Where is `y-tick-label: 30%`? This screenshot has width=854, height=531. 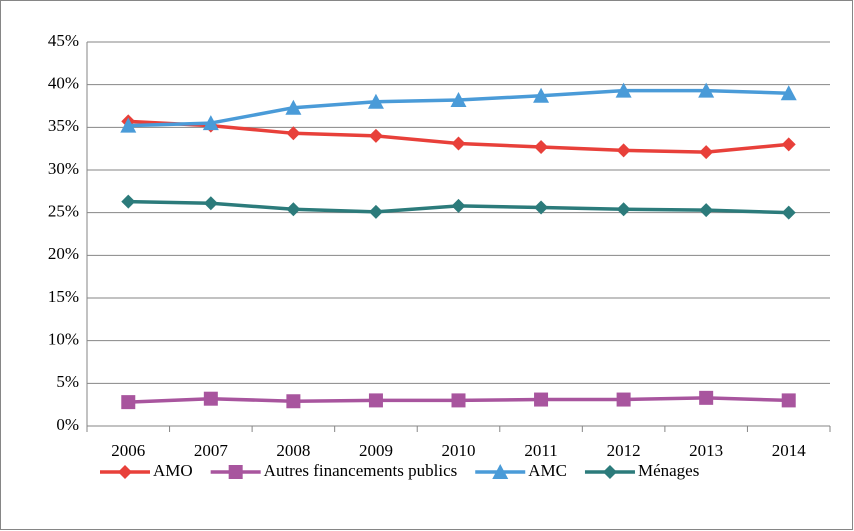
y-tick-label: 30% is located at coordinates (63, 168).